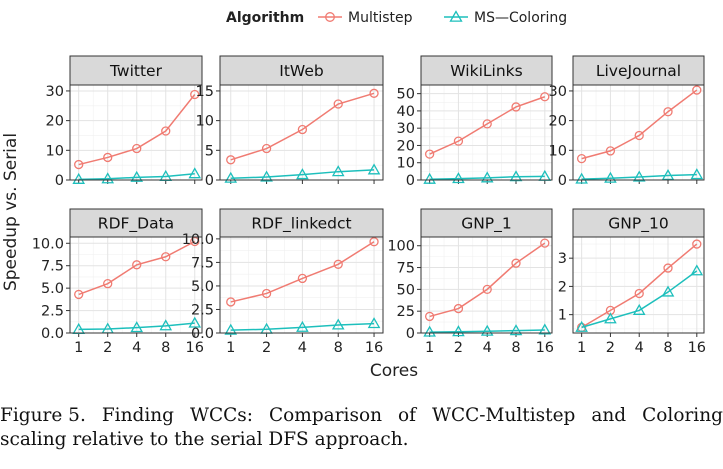  Describe the element at coordinates (265, 18) in the screenshot. I see `legend-title: Algorithm` at that location.